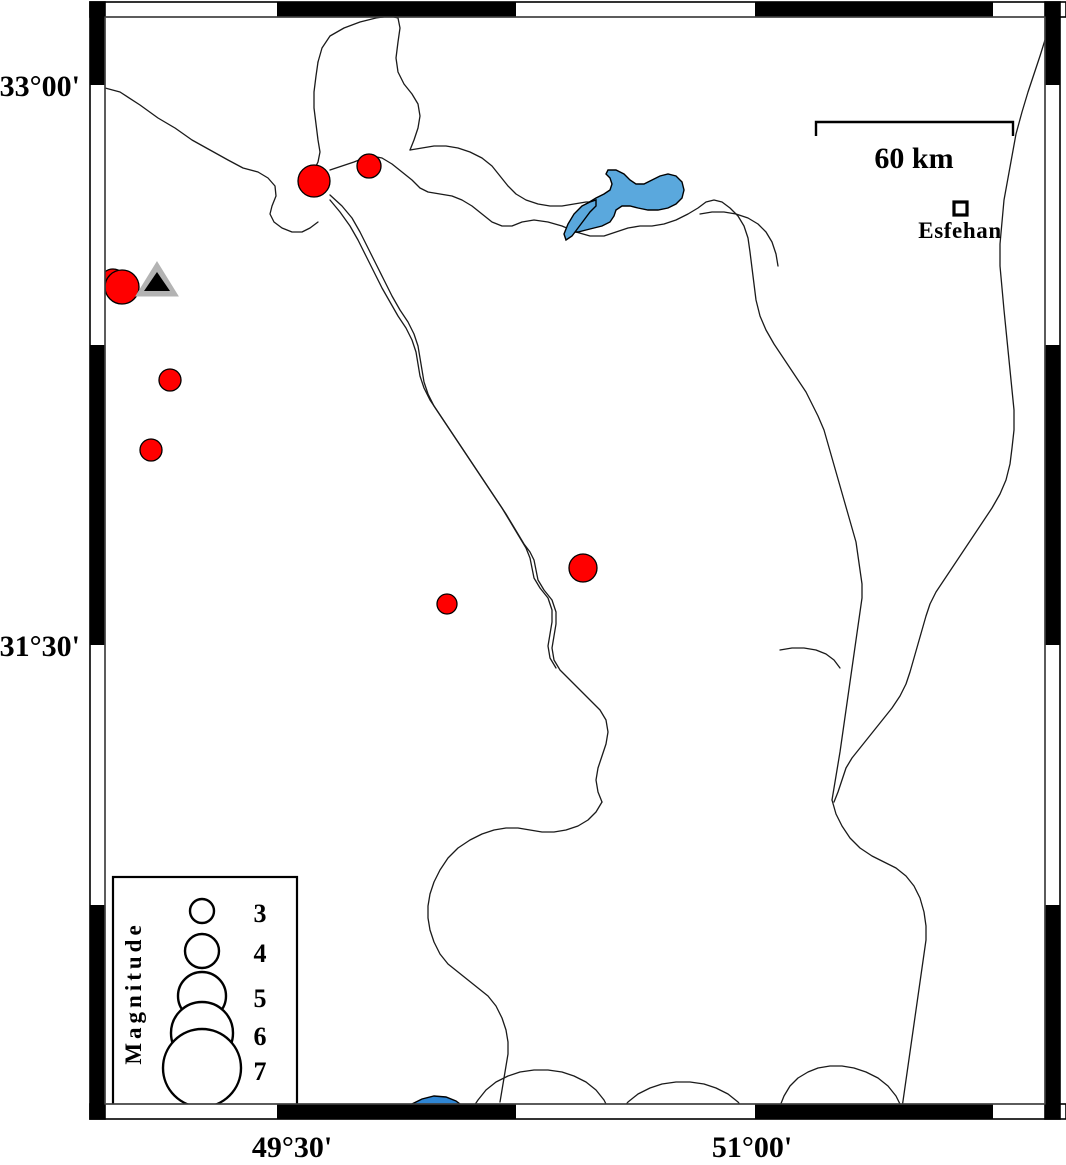  I want to click on station-marker, so click(157, 279).